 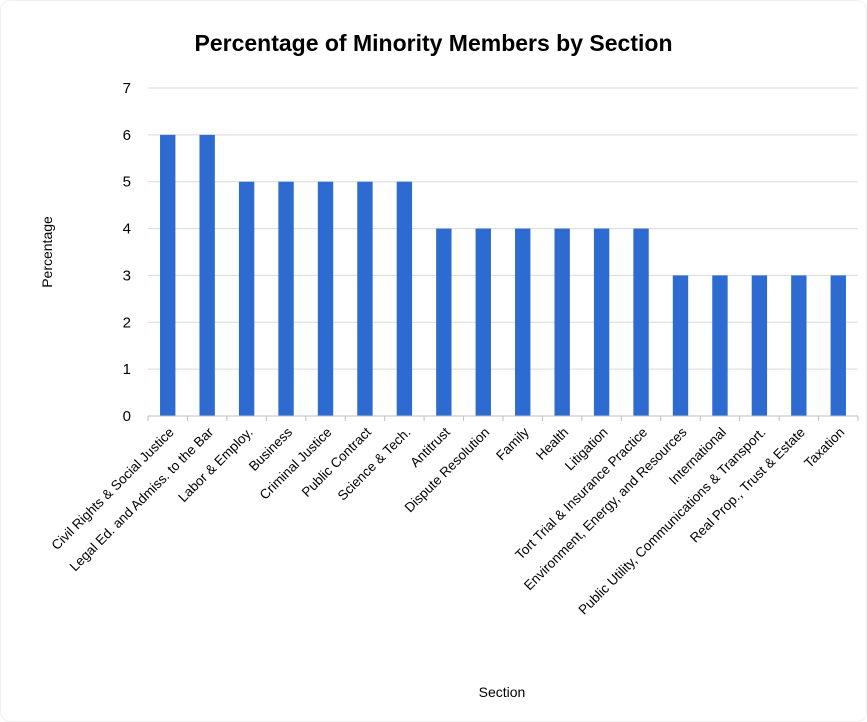 I want to click on y-axis-ticks: 0 1 2 3 4 5 6 7, so click(x=127, y=252).